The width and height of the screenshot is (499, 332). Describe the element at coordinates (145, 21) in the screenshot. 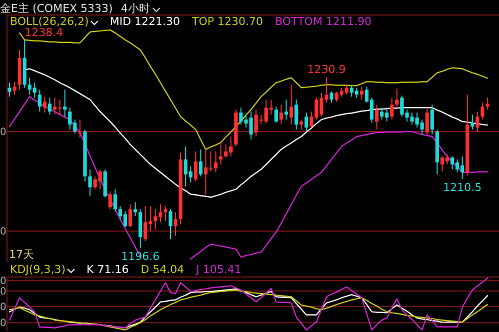

I see `legend-label: MID 1221.30` at that location.